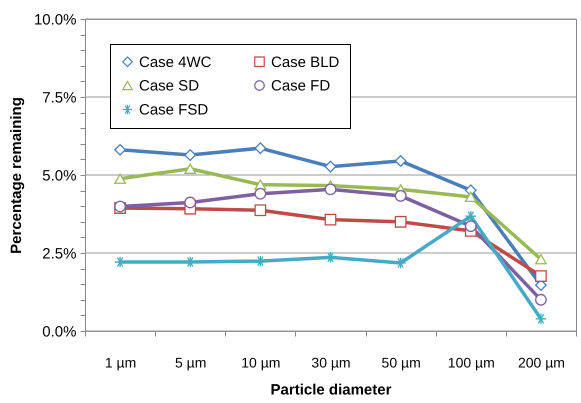 The height and width of the screenshot is (403, 581). Describe the element at coordinates (300, 86) in the screenshot. I see `legend-label: Case FD` at that location.